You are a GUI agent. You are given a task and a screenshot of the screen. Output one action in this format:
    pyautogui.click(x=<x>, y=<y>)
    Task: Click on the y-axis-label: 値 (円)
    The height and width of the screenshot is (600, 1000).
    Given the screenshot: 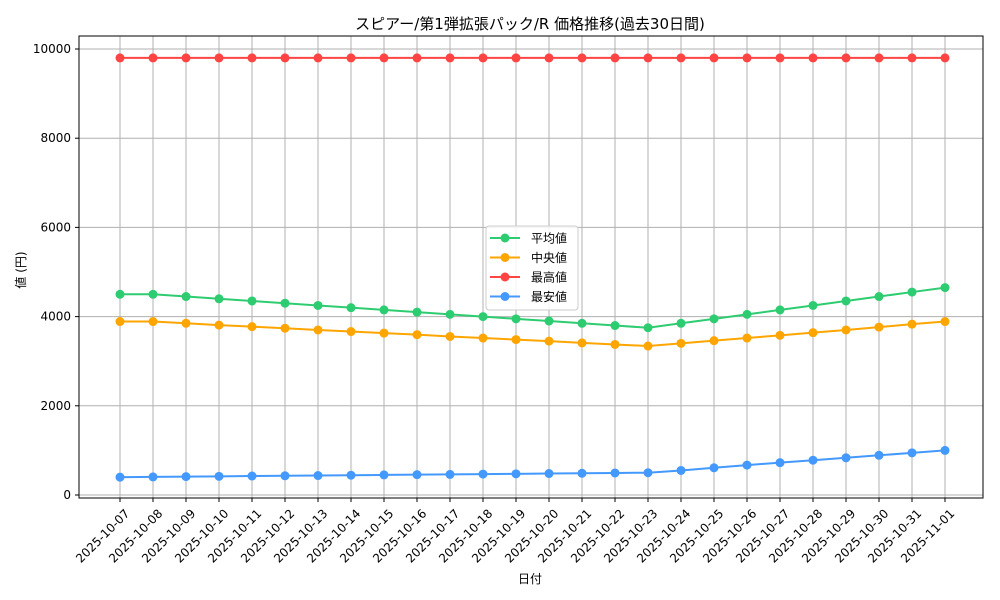 What is the action you would take?
    pyautogui.click(x=20, y=269)
    